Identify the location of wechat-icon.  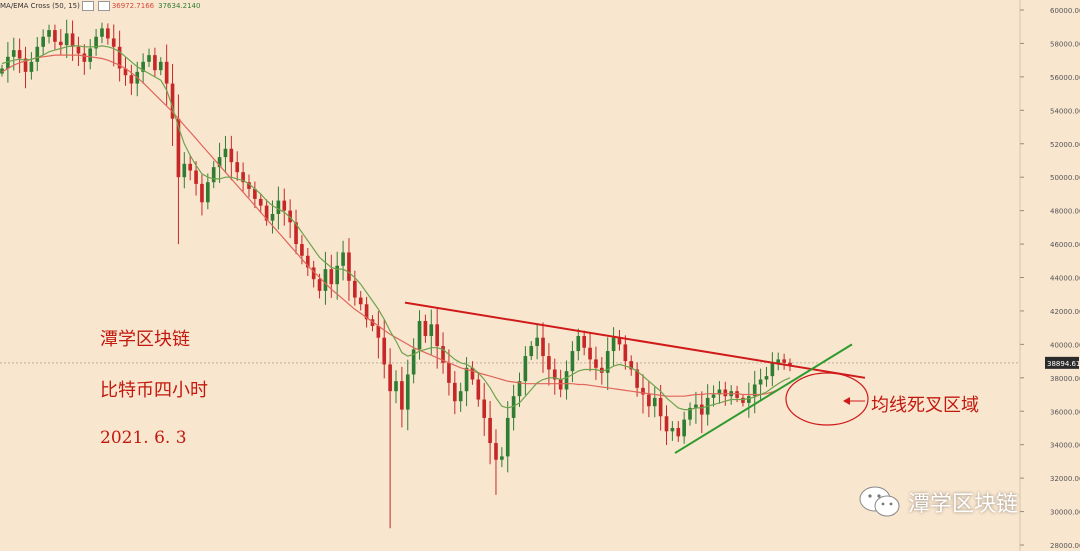
(879, 501).